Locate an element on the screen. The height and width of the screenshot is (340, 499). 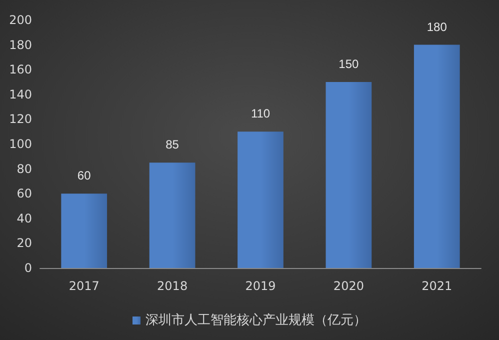
y-tick-label: 40 is located at coordinates (24, 218).